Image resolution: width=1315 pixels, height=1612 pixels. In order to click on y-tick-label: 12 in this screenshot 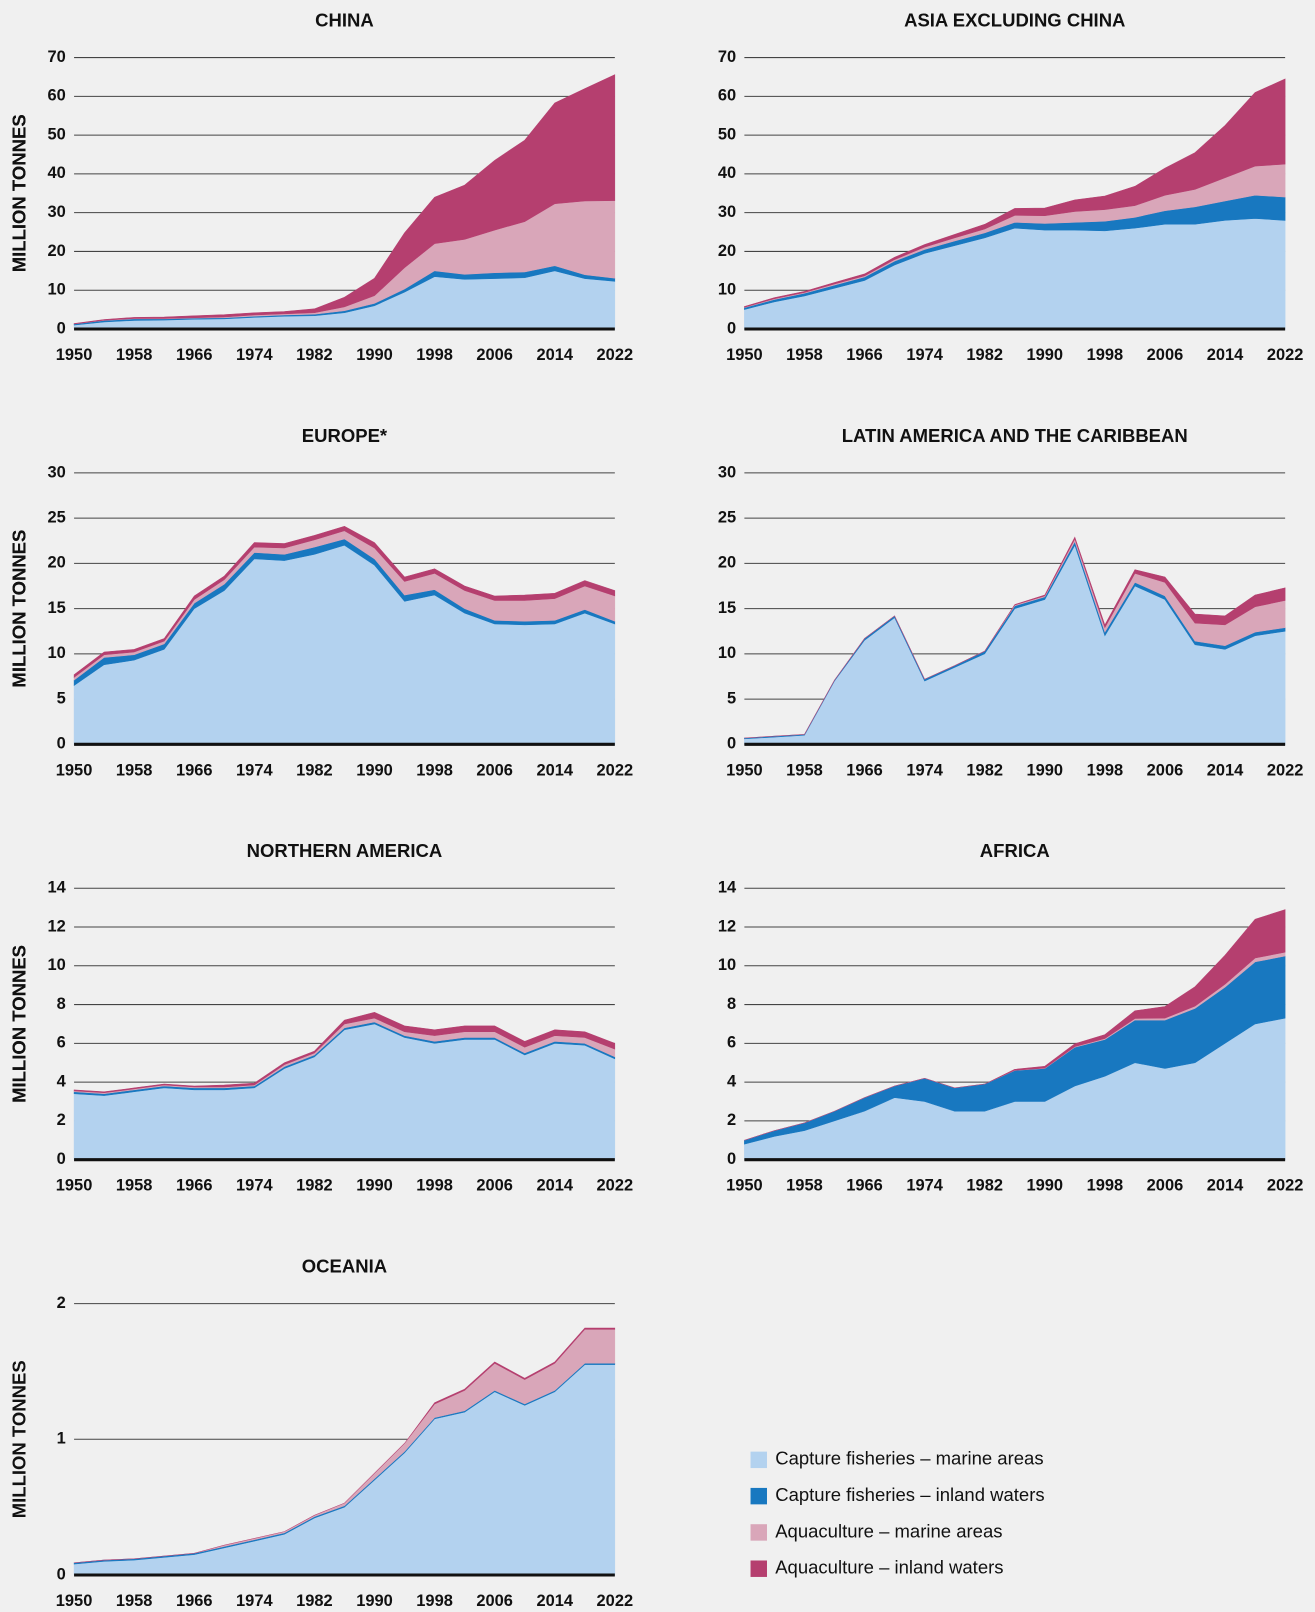, I will do `click(57, 926)`.